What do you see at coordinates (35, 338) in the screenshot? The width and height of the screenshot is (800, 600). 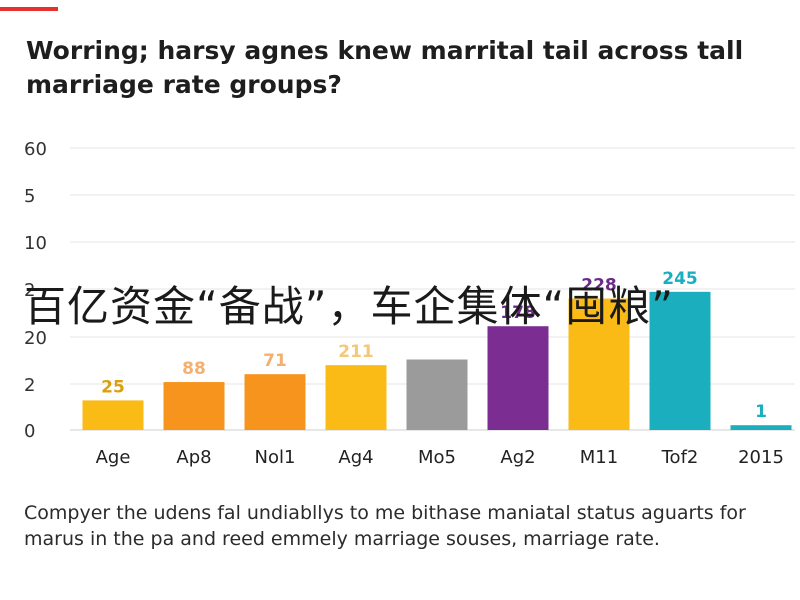 I see `y-tick-label: 20` at bounding box center [35, 338].